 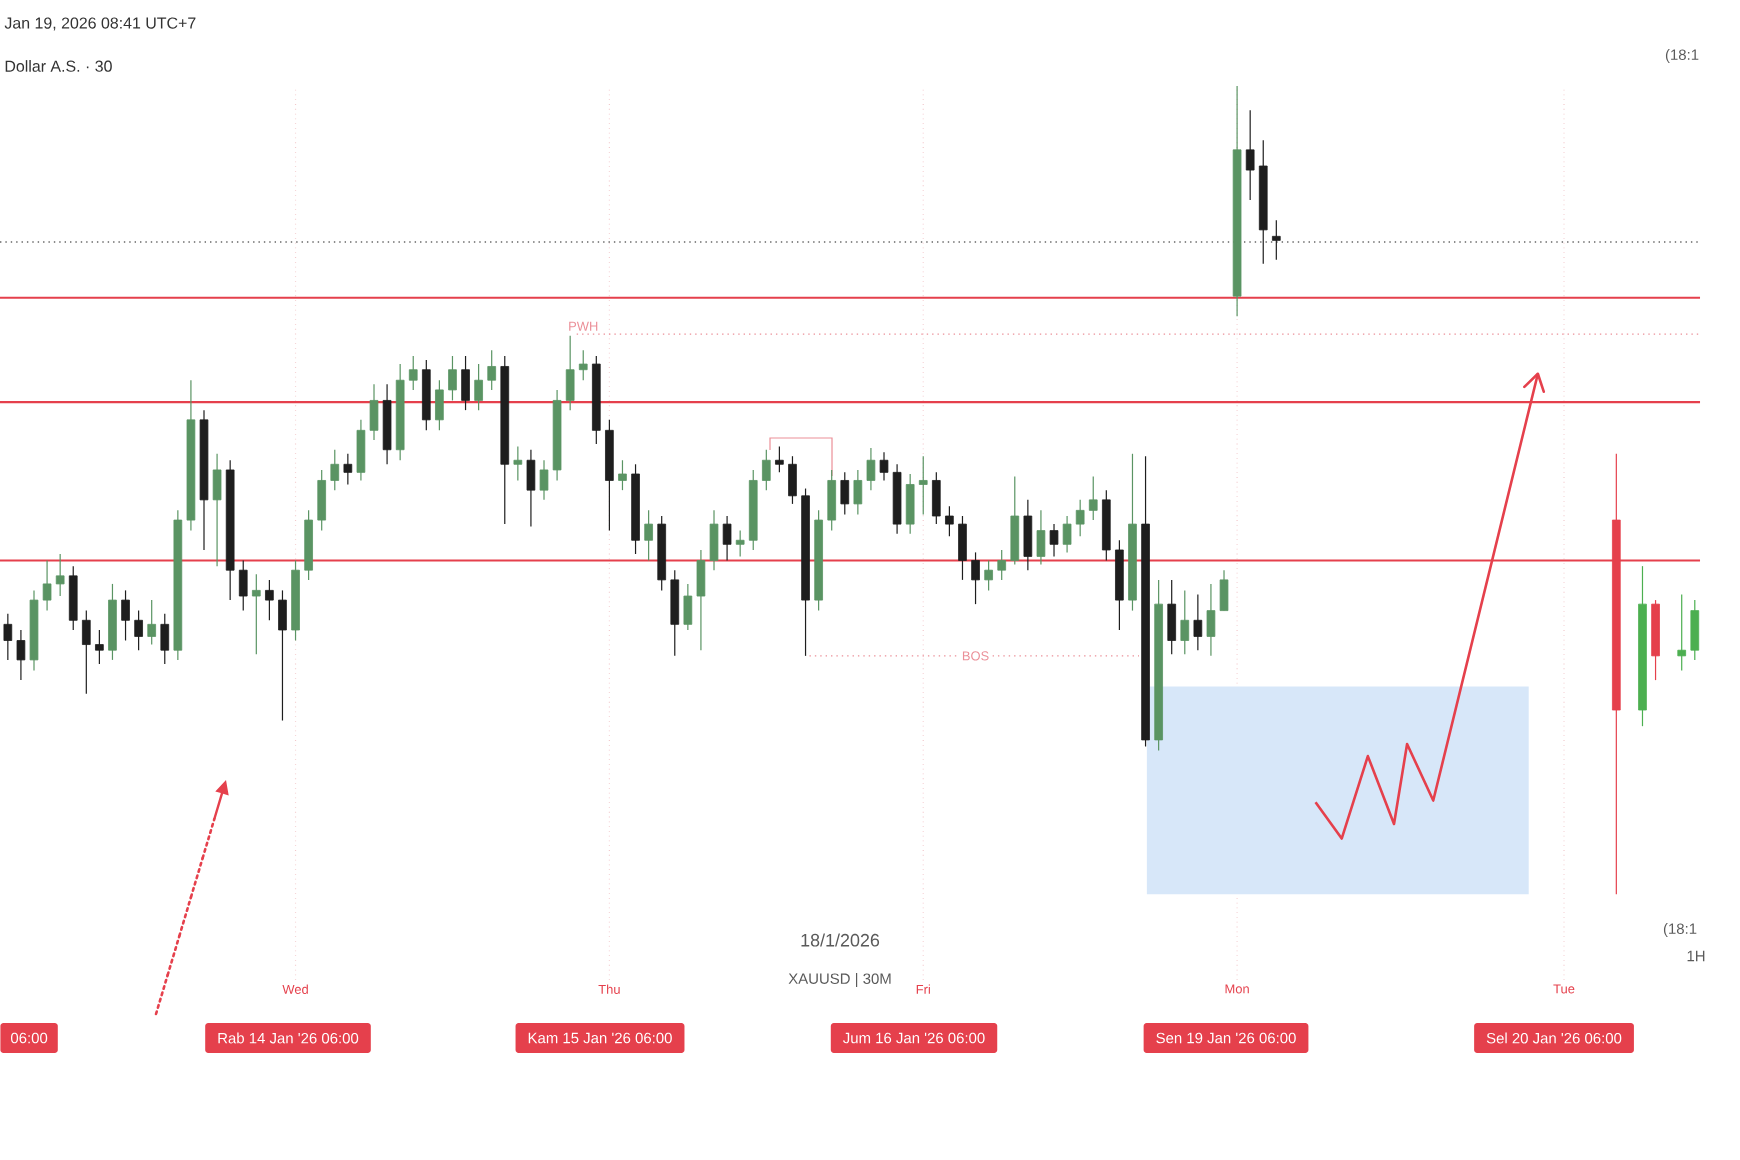 What do you see at coordinates (840, 940) in the screenshot?
I see `text: 18/1/2026` at bounding box center [840, 940].